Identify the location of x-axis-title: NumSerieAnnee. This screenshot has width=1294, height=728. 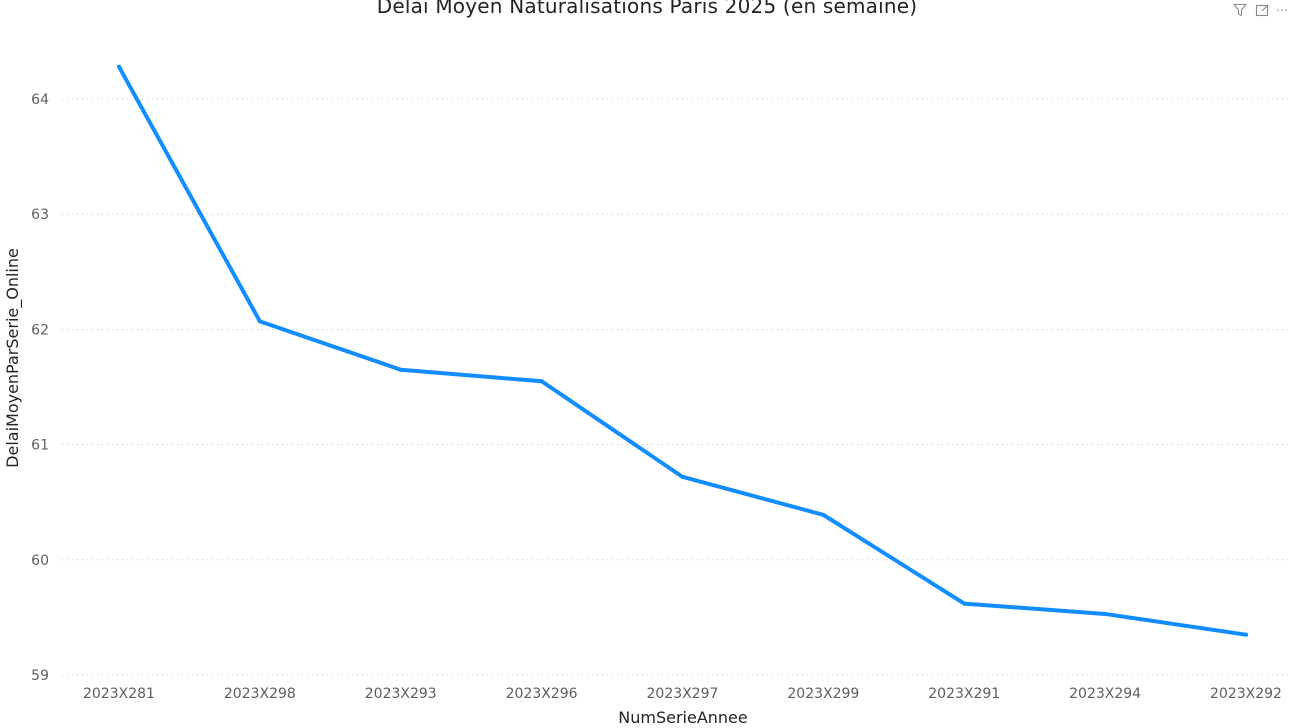
(682, 717).